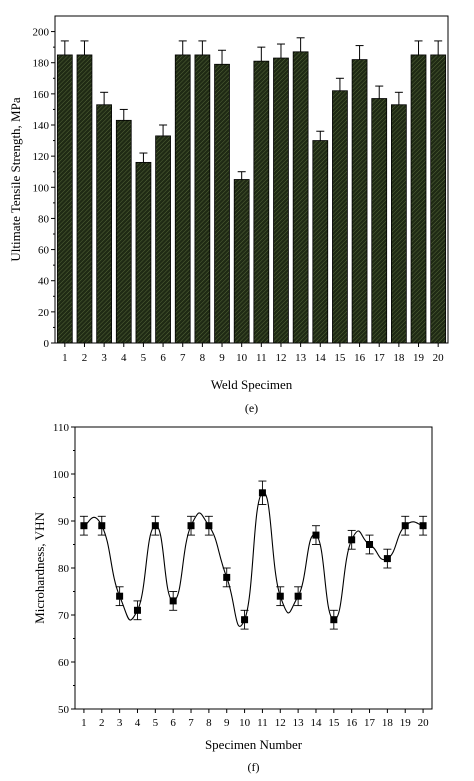  I want to click on x-tick-label-e: 3, so click(104, 358).